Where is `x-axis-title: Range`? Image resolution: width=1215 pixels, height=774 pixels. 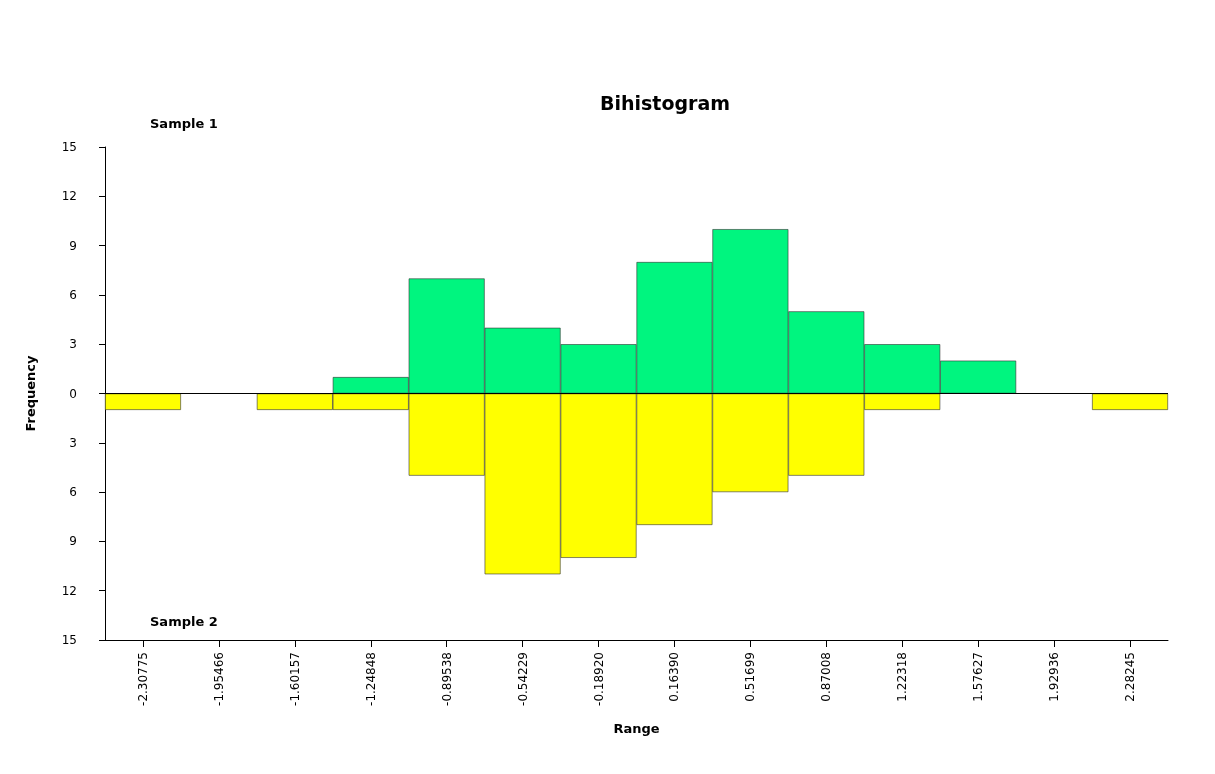
x-axis-title: Range is located at coordinates (636, 728).